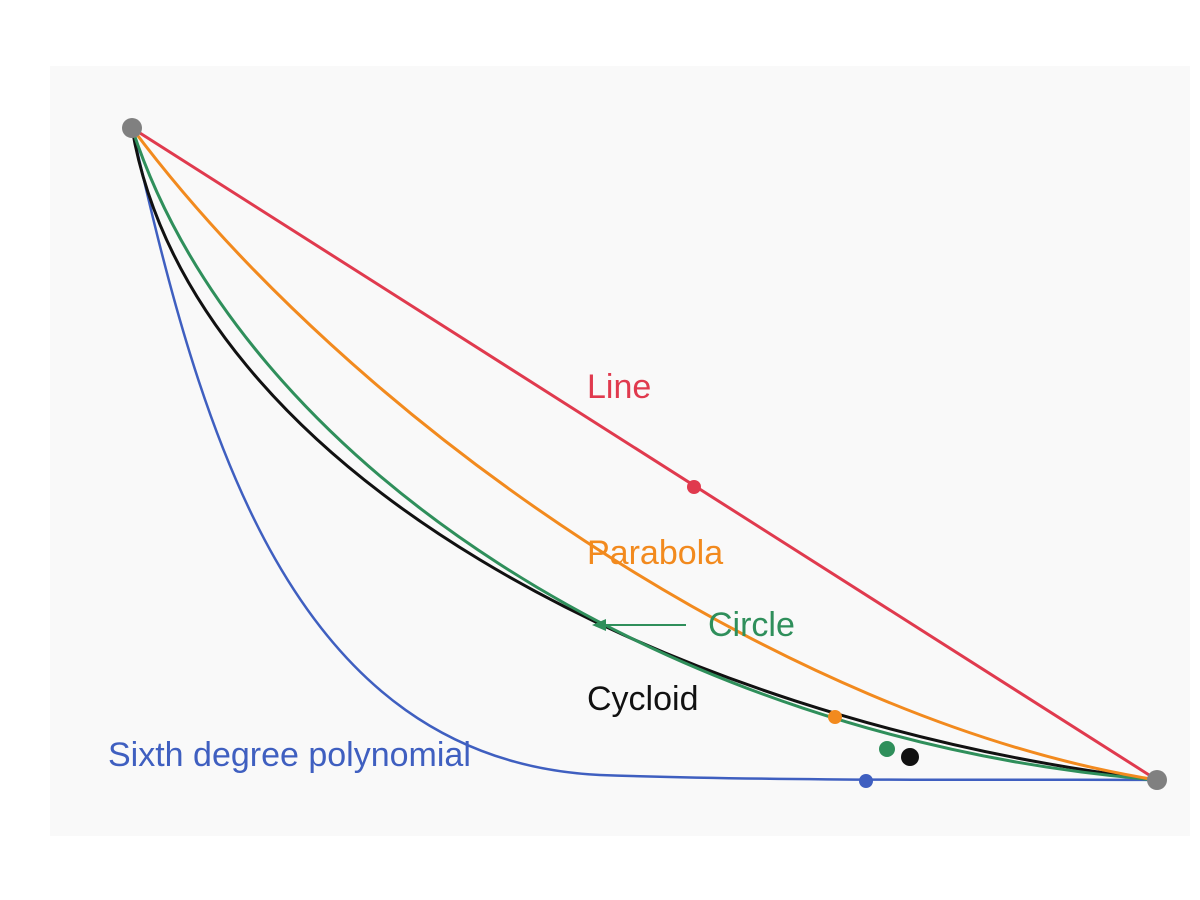 The width and height of the screenshot is (1200, 900). What do you see at coordinates (910, 757) in the screenshot?
I see `cycloid-dot` at bounding box center [910, 757].